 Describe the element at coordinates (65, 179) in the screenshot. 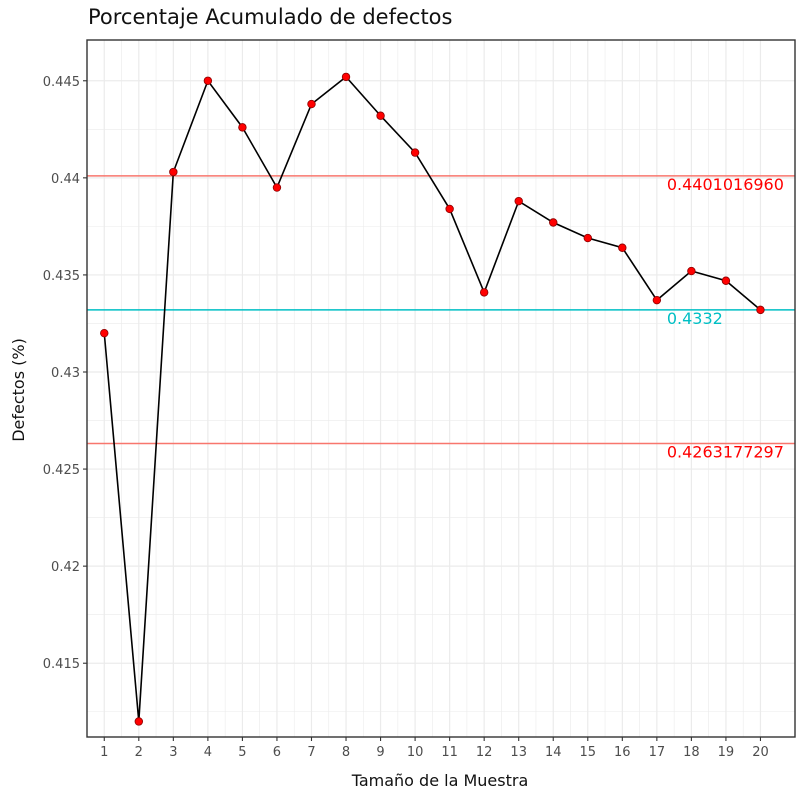

I see `y-tick-label: 0.44` at that location.